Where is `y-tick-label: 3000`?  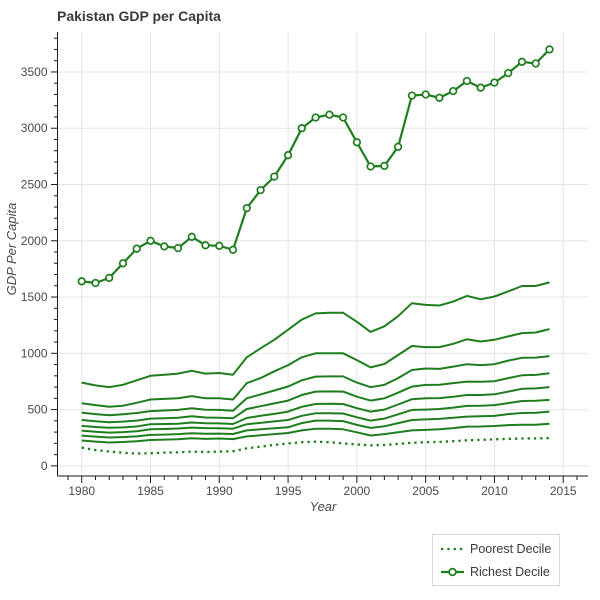 y-tick-label: 3000 is located at coordinates (34, 128).